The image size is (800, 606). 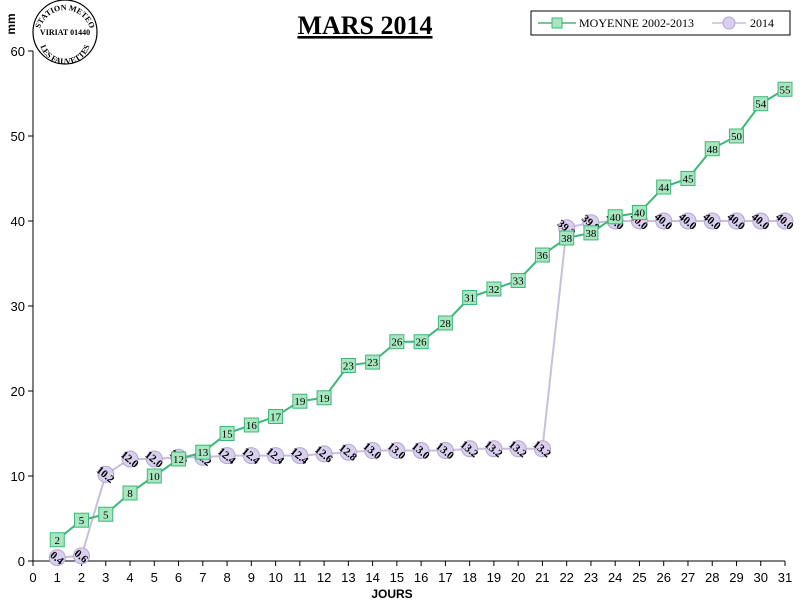 What do you see at coordinates (761, 577) in the screenshot?
I see `x-tick-label: 30` at bounding box center [761, 577].